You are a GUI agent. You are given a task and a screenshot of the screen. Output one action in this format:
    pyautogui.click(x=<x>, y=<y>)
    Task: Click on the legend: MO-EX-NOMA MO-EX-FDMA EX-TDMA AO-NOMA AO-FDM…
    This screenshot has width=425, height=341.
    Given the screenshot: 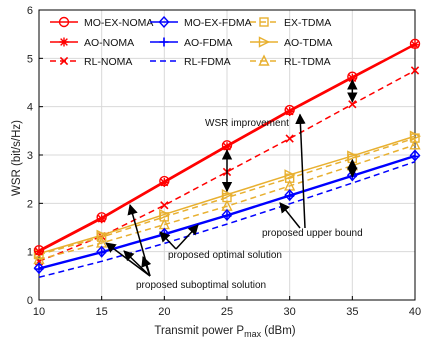 What is the action you would take?
    pyautogui.click(x=191, y=41)
    